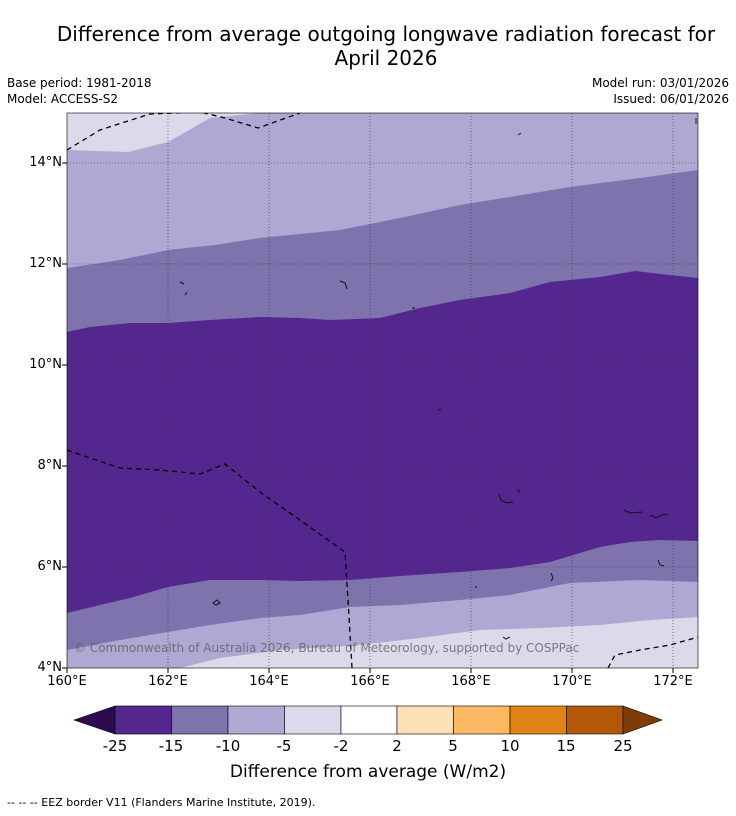 This screenshot has height=816, width=736. Describe the element at coordinates (370, 681) in the screenshot. I see `lon-label-166e: 166°E` at that location.